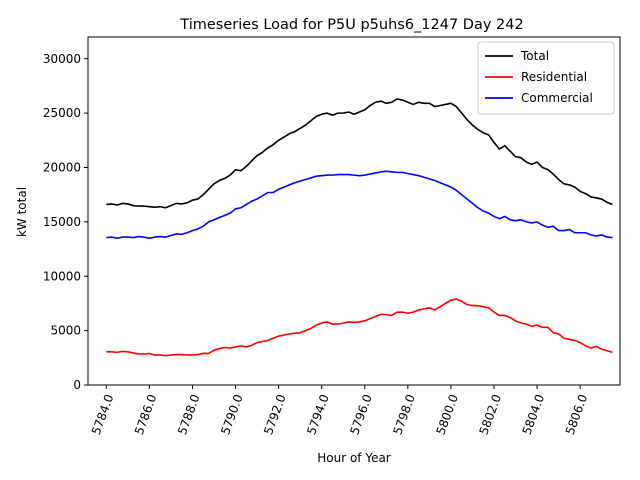  What do you see at coordinates (77, 385) in the screenshot?
I see `y-tick-label: 0` at bounding box center [77, 385].